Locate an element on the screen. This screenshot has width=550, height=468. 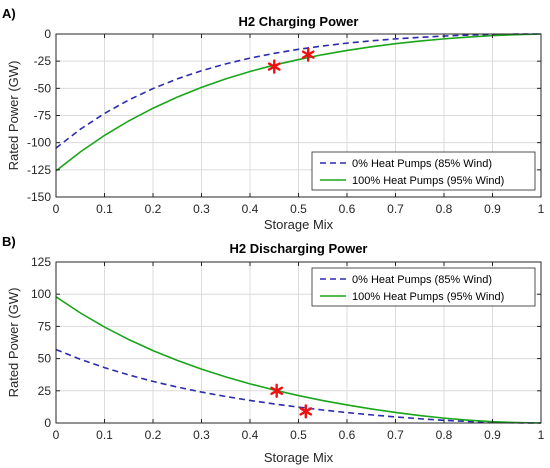
chart-title: H2 Charging Power is located at coordinates (299, 21).